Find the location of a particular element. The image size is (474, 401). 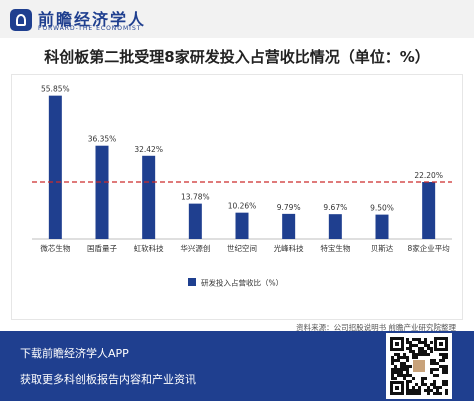

qr-code-pattern is located at coordinates (419, 366).